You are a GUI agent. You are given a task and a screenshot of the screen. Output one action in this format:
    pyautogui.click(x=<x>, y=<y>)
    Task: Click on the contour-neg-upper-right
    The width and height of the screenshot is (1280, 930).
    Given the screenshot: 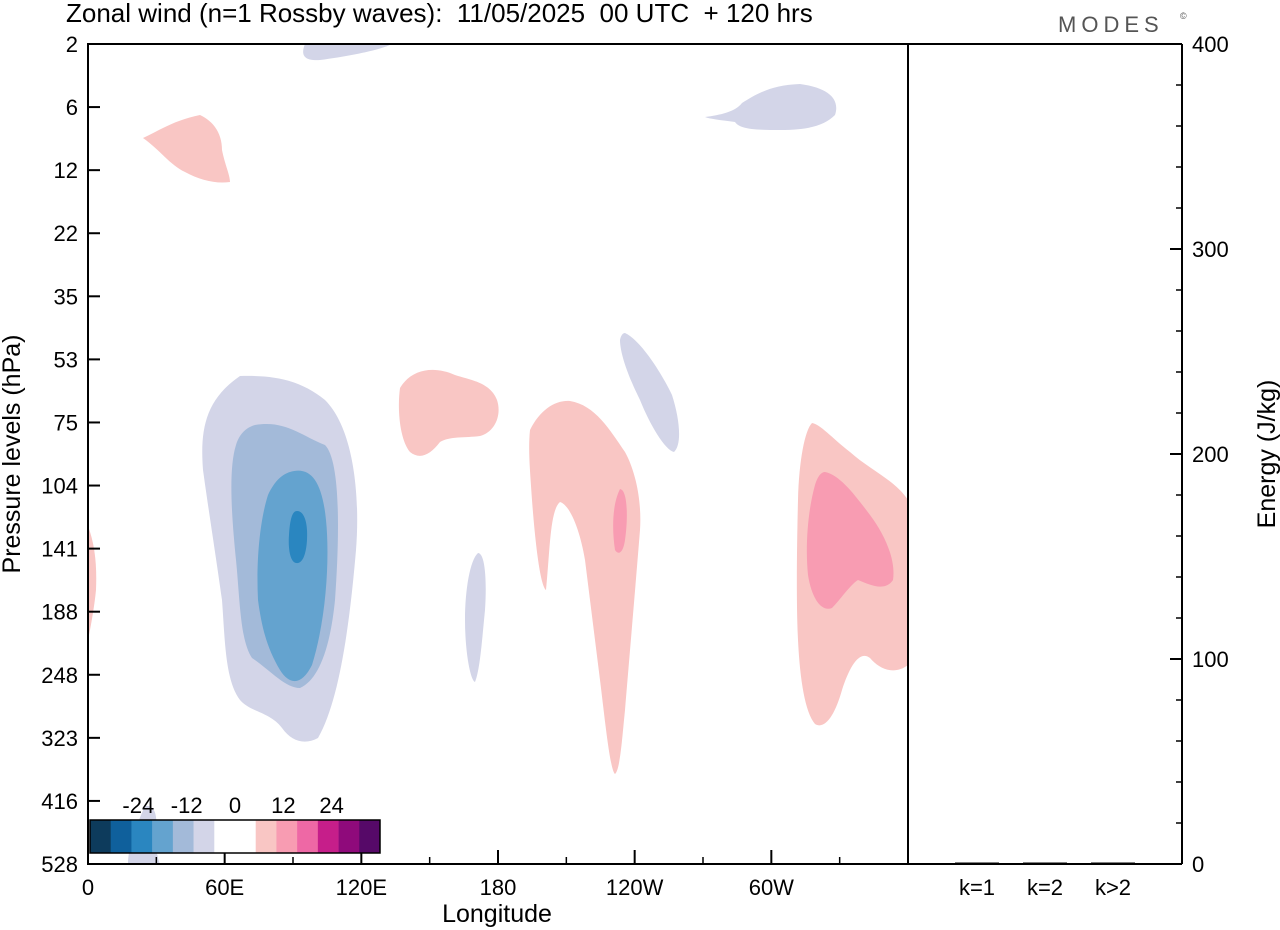 What is the action you would take?
    pyautogui.click(x=771, y=107)
    